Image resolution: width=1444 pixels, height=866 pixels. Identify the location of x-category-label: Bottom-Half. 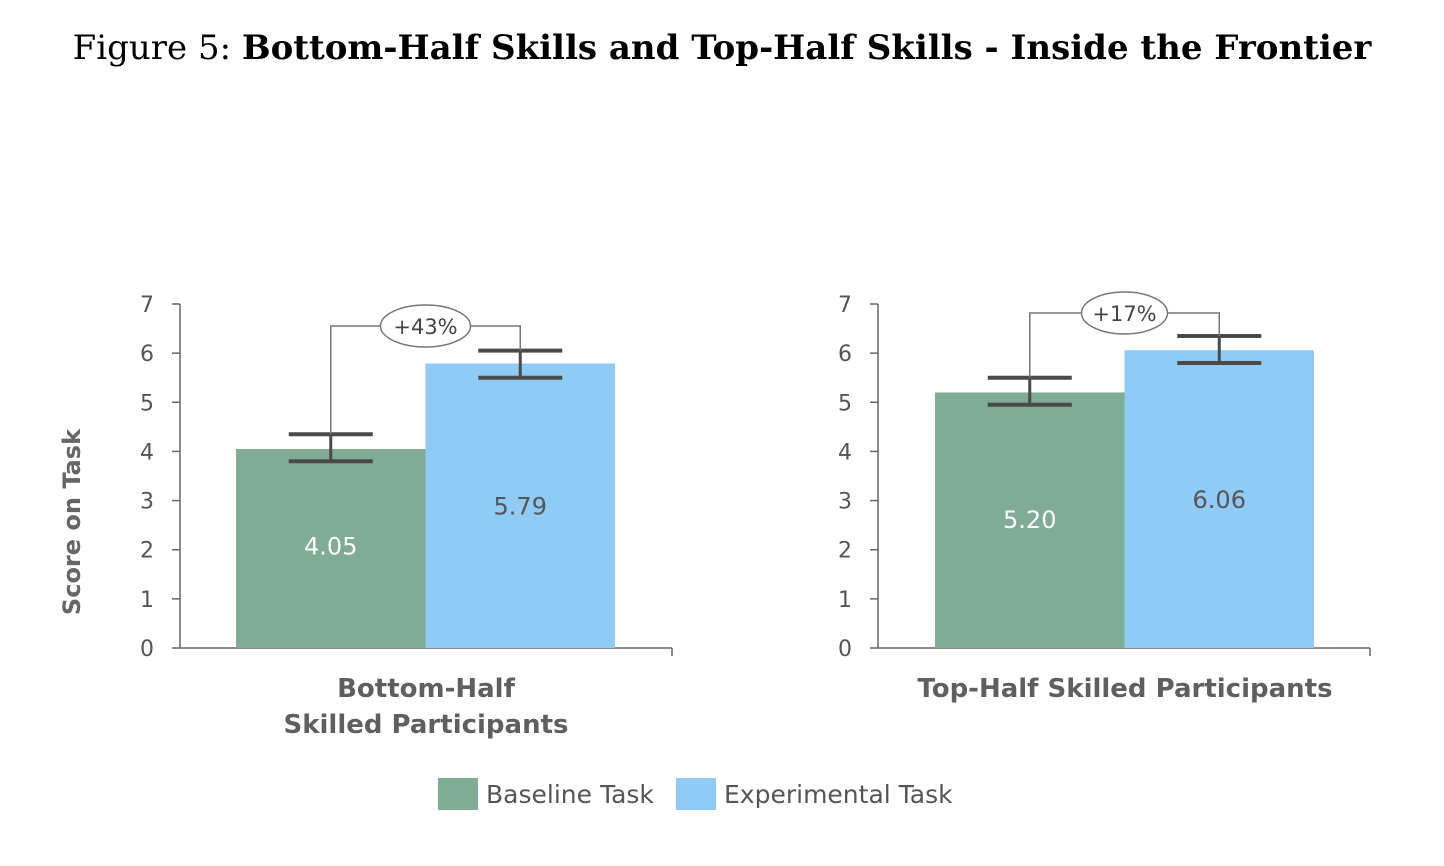
(426, 689).